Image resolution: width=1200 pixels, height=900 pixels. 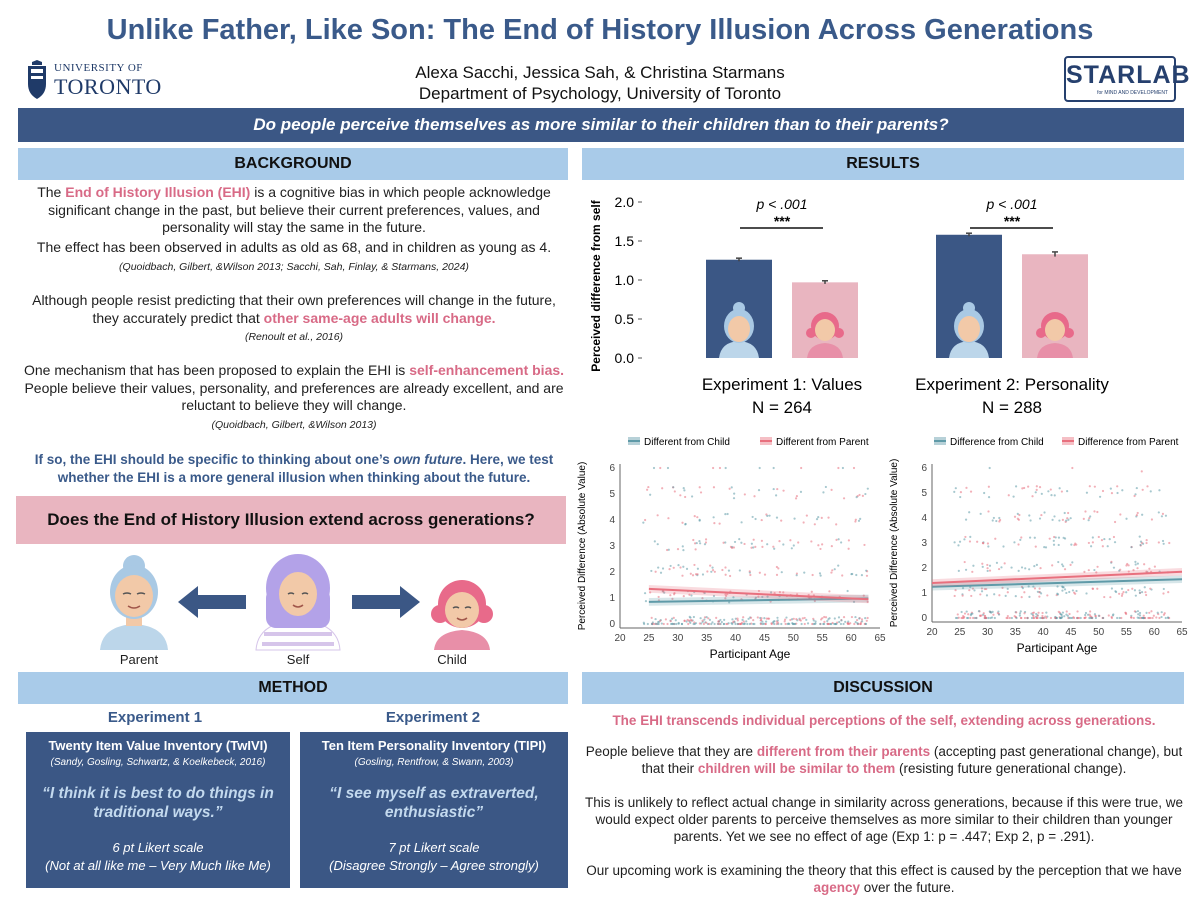 I want to click on legend-label-1-0: Different from Child, so click(x=687, y=442).